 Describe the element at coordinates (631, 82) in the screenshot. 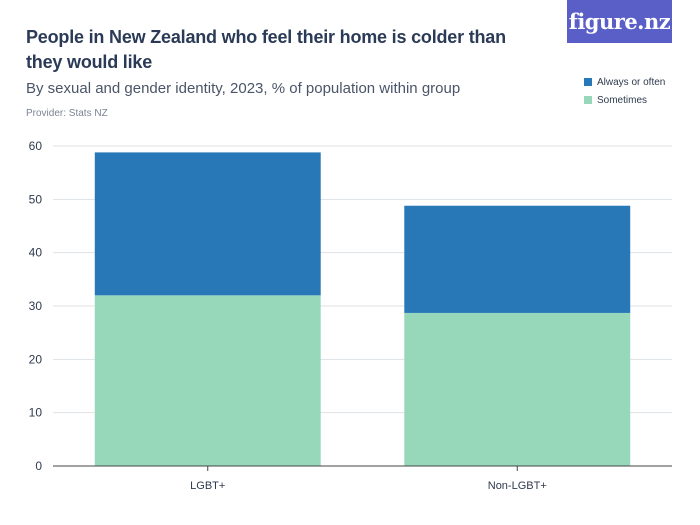

I see `legend-label-always-or-often: Always or often` at that location.